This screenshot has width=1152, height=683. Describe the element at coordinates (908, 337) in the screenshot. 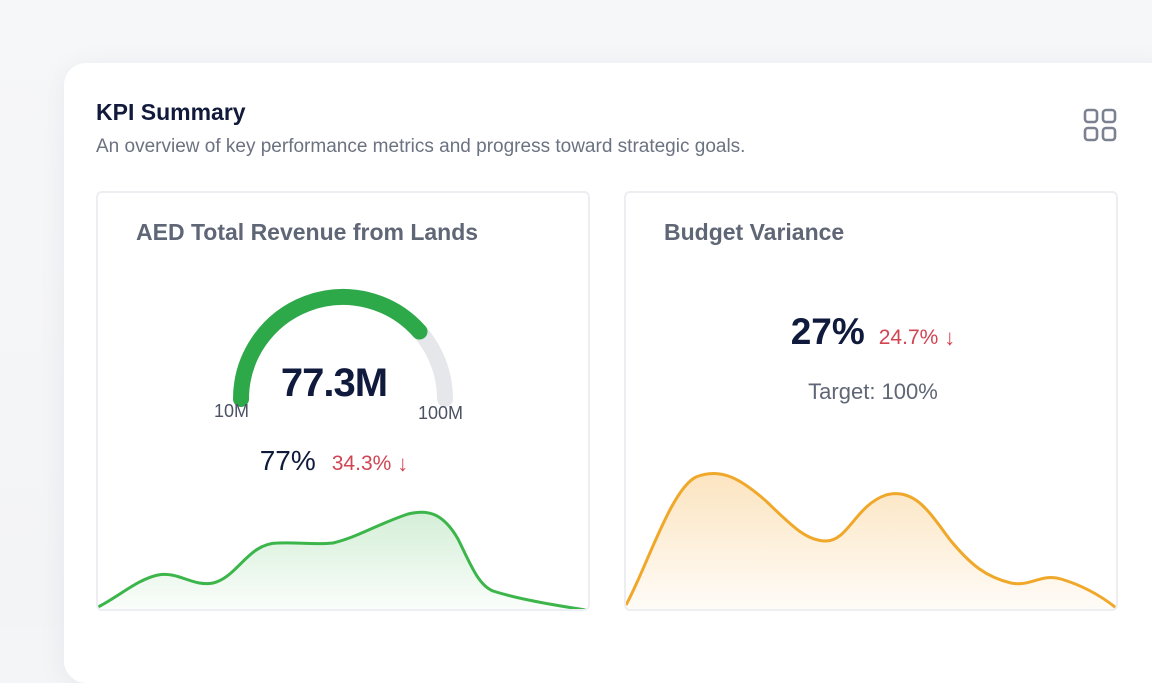

I see `budget-change-value: 24.7%` at that location.